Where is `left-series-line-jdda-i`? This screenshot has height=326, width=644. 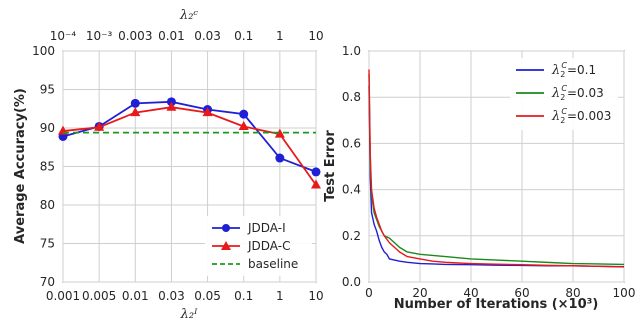 left-series-line-jdda-i is located at coordinates (189, 136).